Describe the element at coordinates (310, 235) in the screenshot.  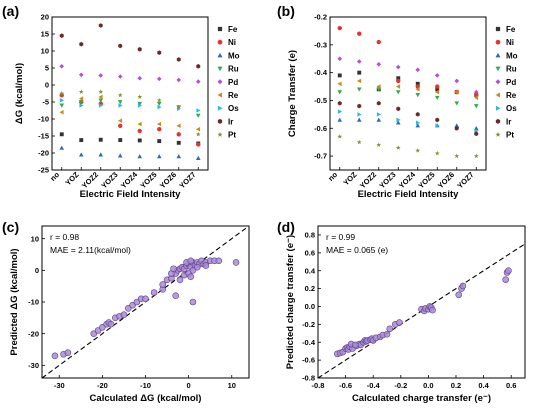
I see `y-tick-label: 0.8` at that location.